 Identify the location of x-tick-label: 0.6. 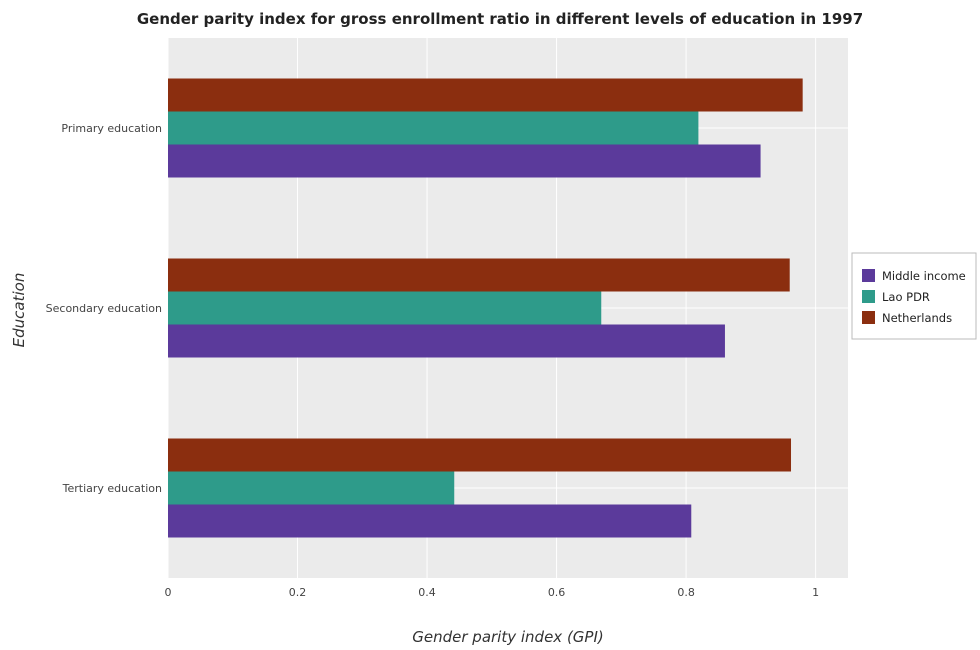
(557, 592).